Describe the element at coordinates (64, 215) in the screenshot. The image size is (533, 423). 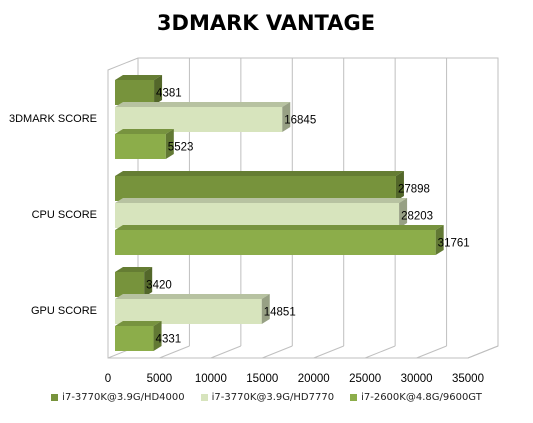
I see `category-label: CPU SCORE` at that location.